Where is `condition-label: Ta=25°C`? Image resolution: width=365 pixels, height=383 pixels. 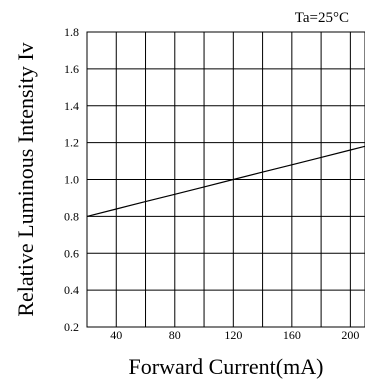
condition-label: Ta=25°C is located at coordinates (322, 18).